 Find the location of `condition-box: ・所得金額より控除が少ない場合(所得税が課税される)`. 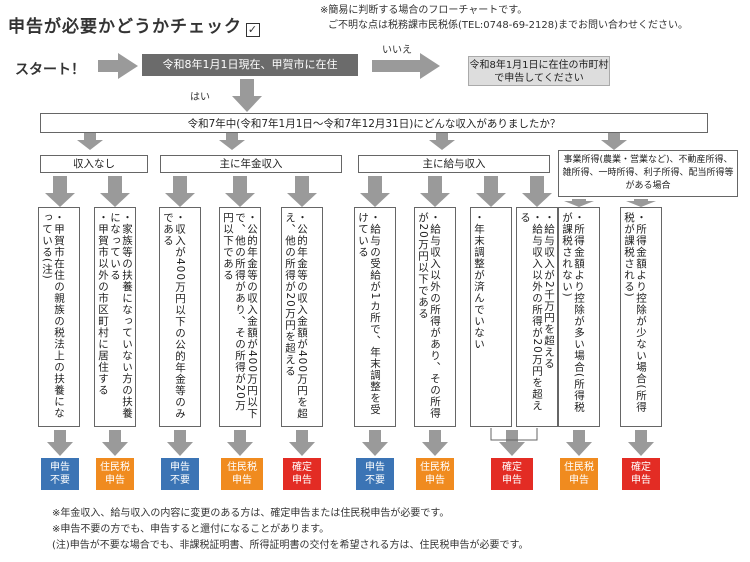

condition-box: ・所得金額より控除が少ない場合(所得税が課税される) is located at coordinates (641, 317).